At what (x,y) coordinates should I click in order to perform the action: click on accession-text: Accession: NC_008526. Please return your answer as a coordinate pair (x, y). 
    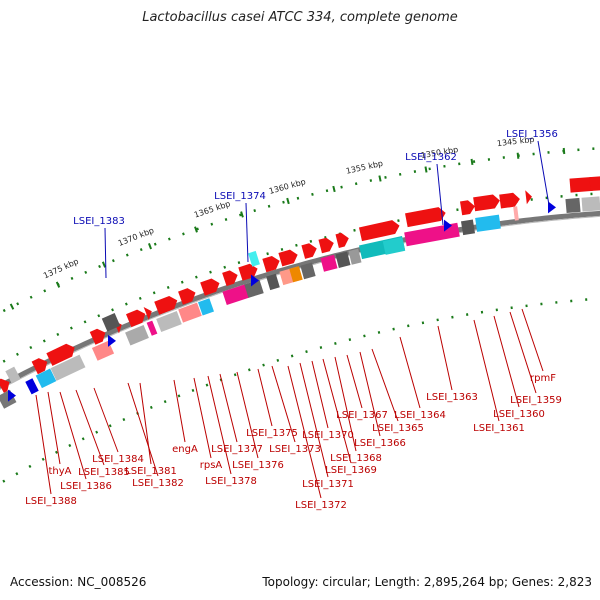
    Looking at the image, I should click on (78, 582).